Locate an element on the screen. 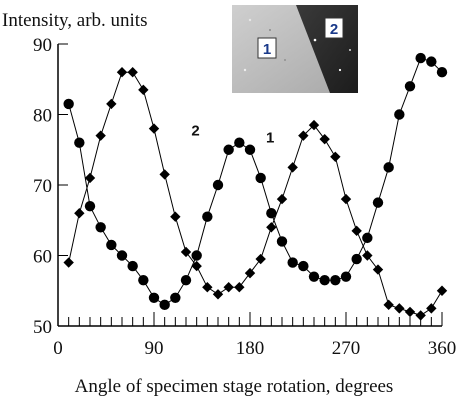 The image size is (459, 402). y-tick-label: 50 is located at coordinates (42, 327).